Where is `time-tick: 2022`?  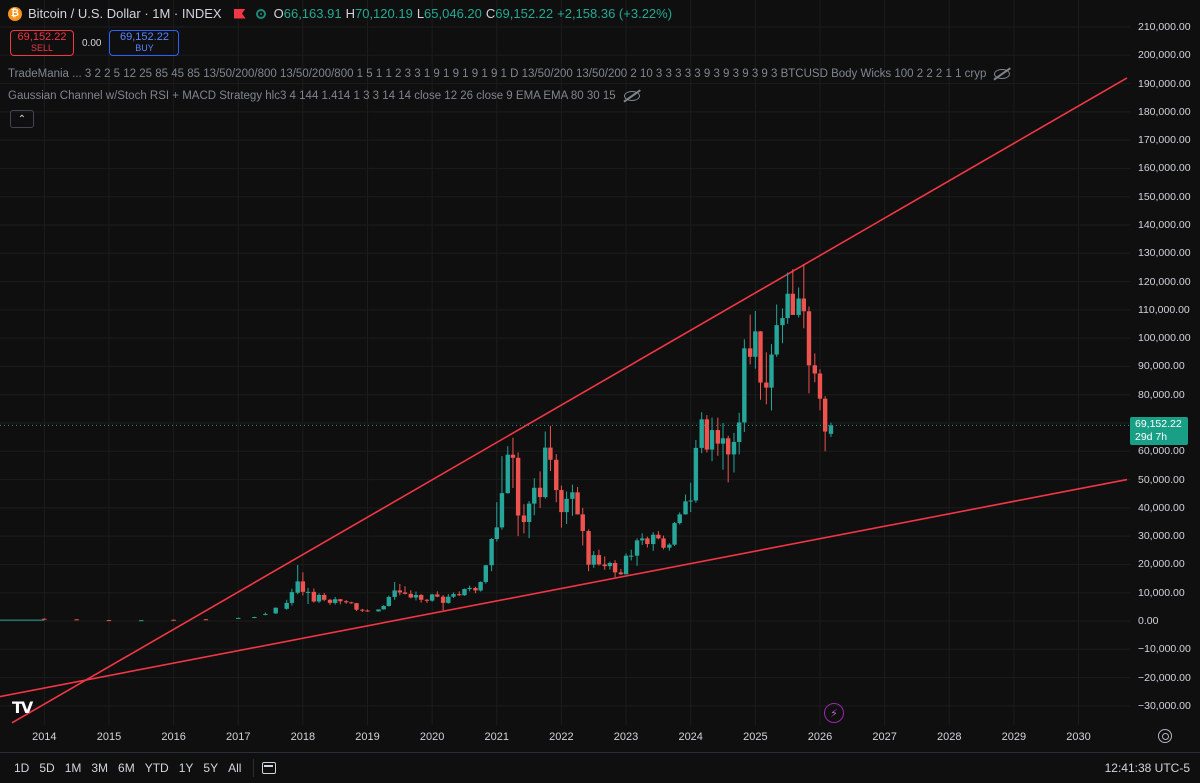
time-tick: 2022 is located at coordinates (561, 737).